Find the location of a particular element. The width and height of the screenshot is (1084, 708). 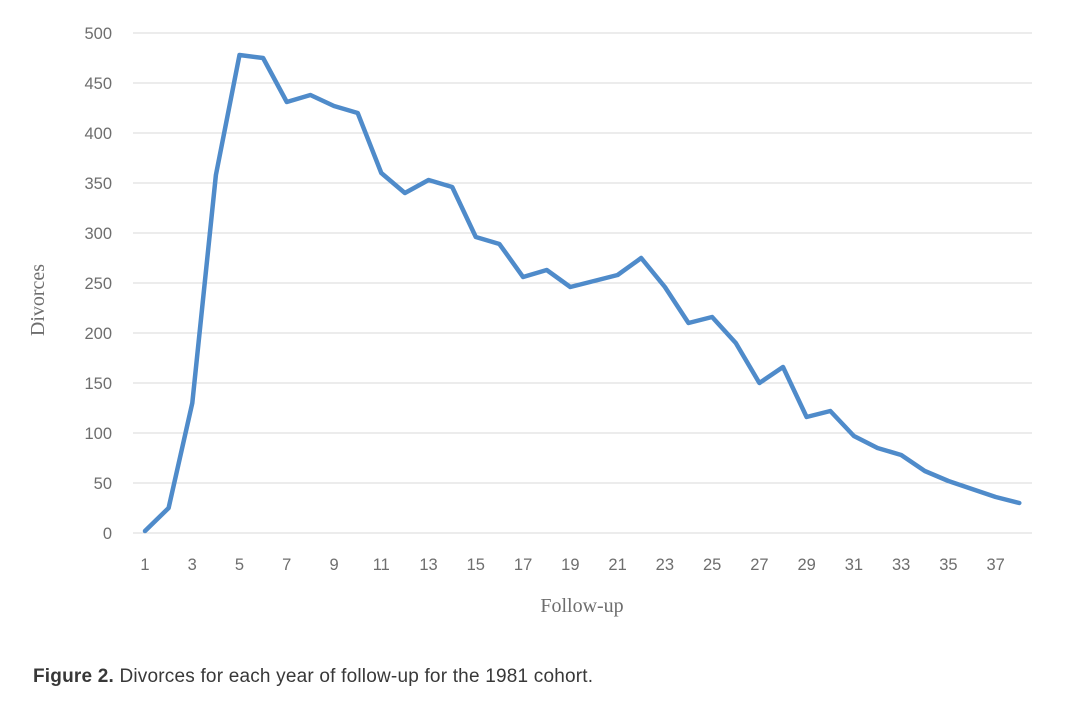

x-tick-label-13: 13 is located at coordinates (428, 565).